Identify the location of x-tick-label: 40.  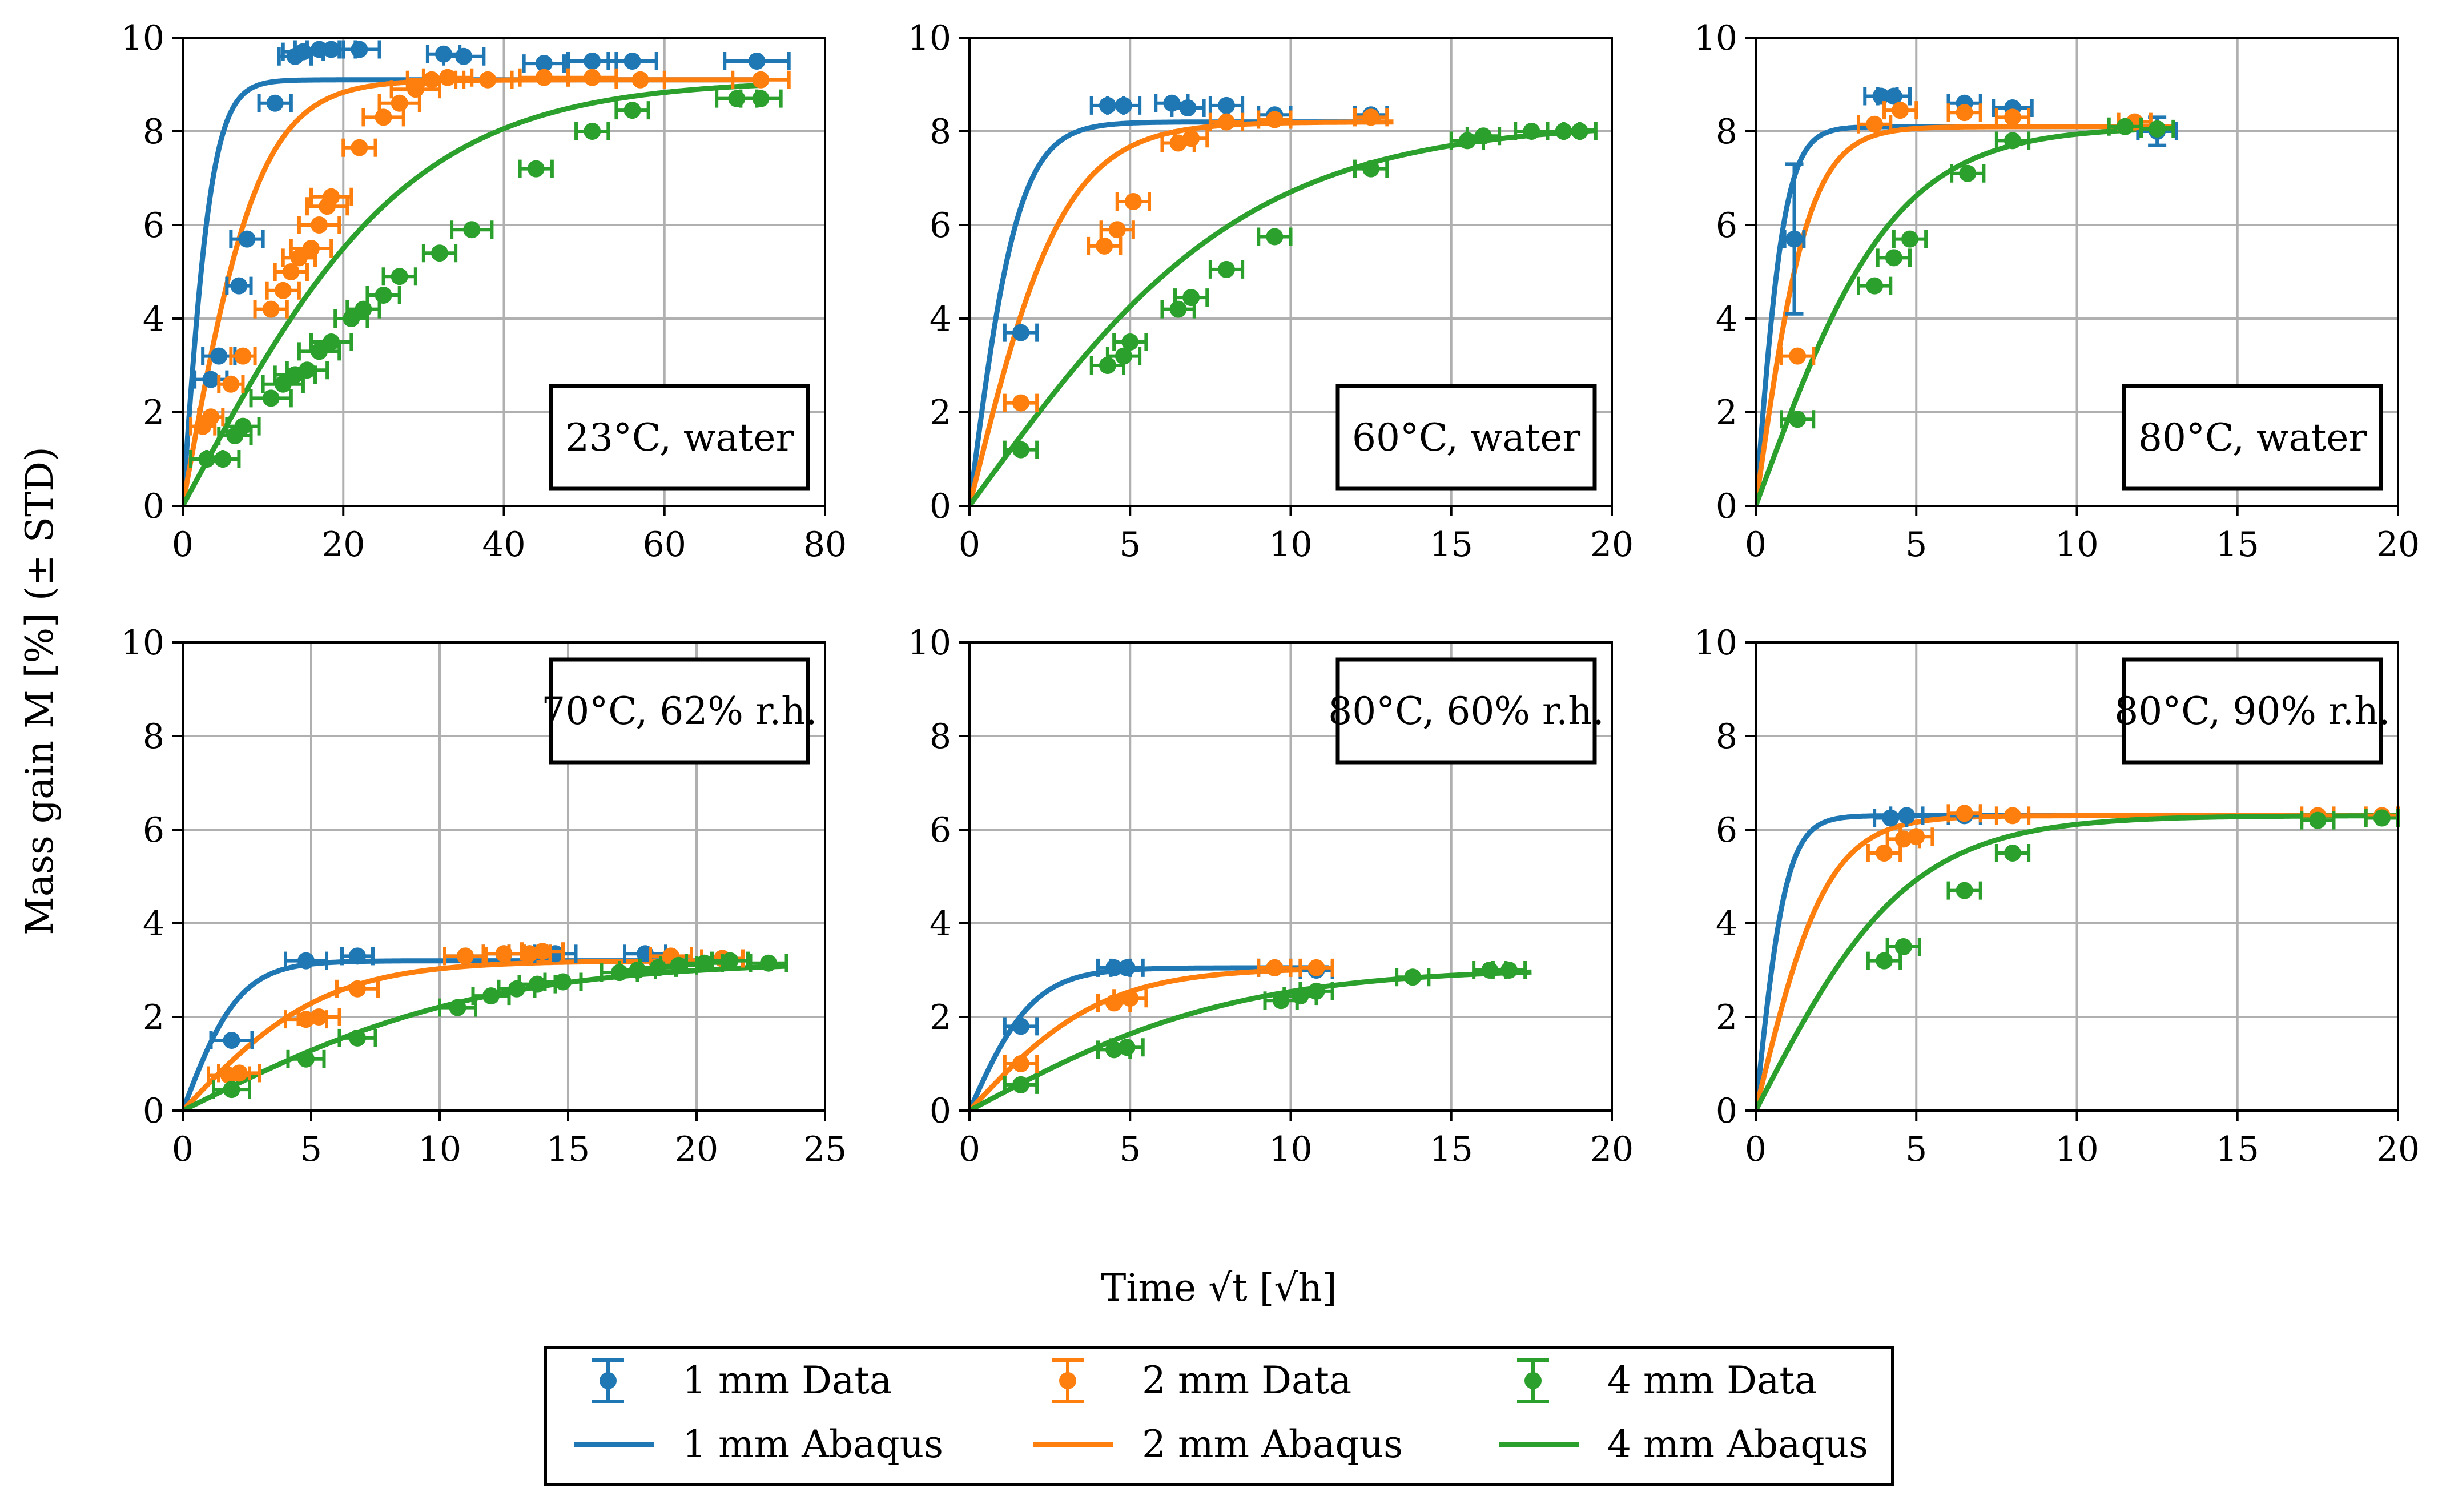
(503, 545).